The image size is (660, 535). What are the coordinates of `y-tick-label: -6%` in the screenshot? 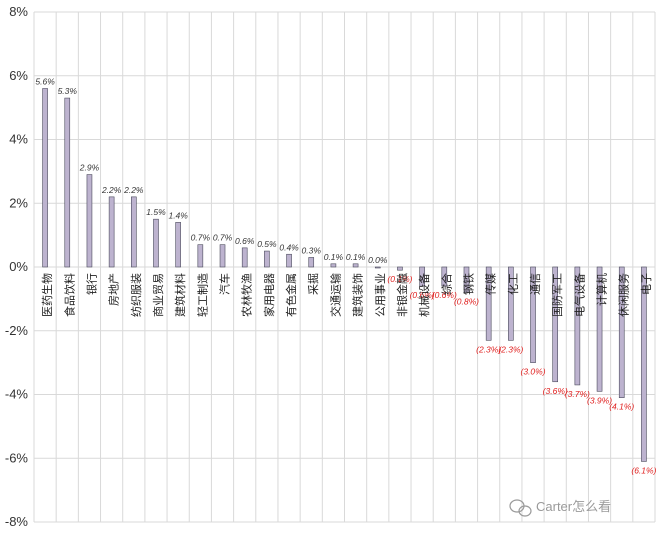 It's located at (17, 457).